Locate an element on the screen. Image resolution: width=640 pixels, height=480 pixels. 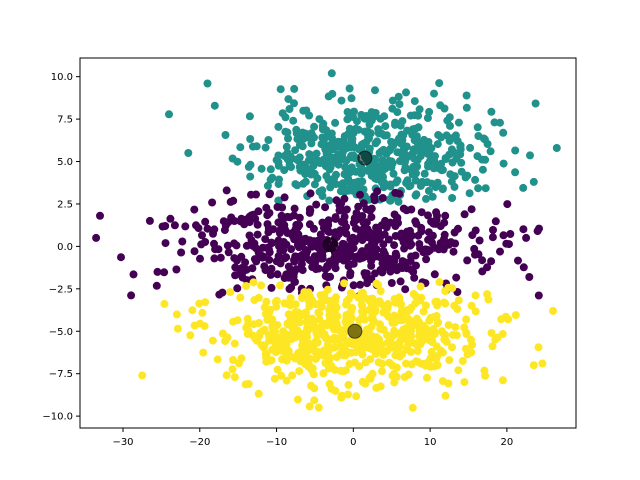
x-axis: −30 −20 −10 0 10 20 is located at coordinates (312, 438).